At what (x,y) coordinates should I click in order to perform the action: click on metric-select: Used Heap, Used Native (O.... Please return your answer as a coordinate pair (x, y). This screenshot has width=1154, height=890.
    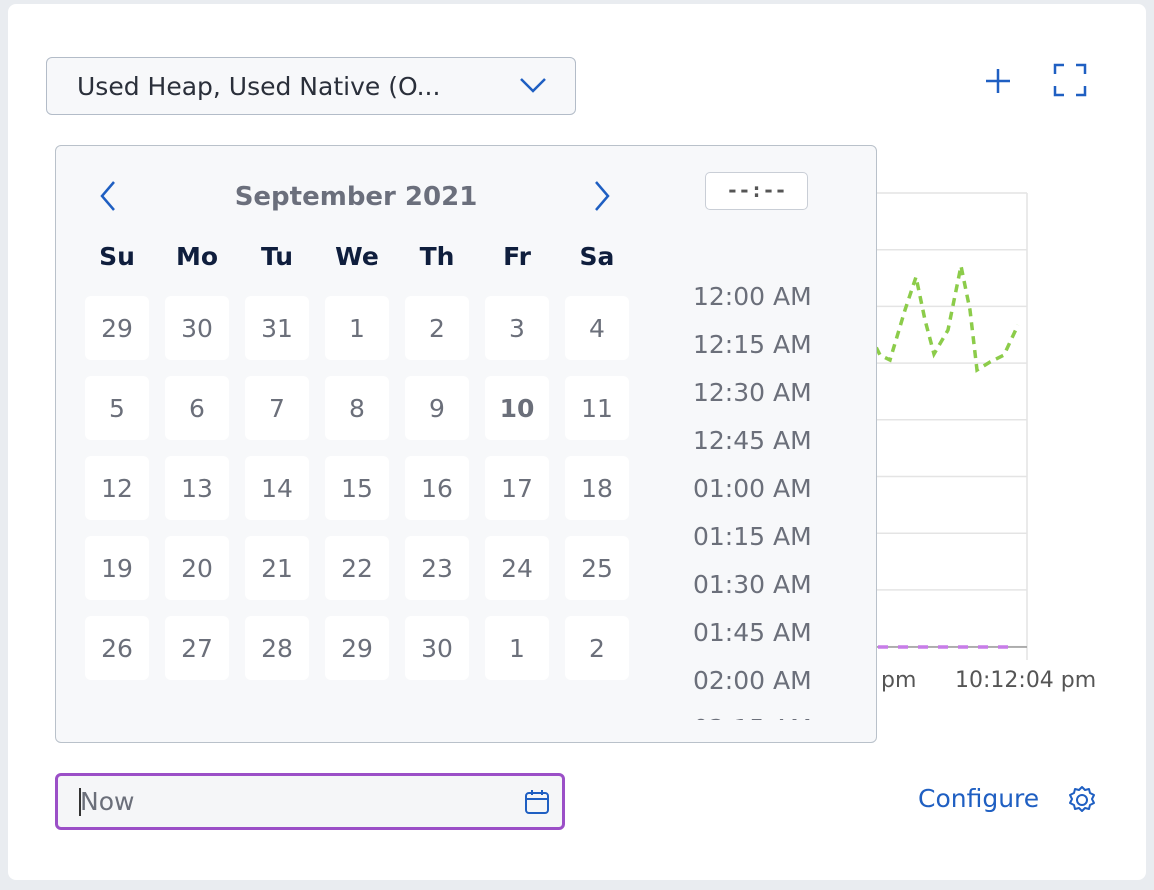
    Looking at the image, I should click on (311, 86).